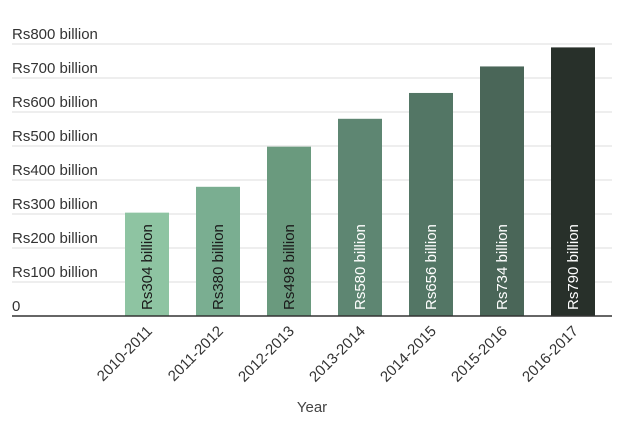 This screenshot has width=624, height=428. Describe the element at coordinates (431, 267) in the screenshot. I see `bar-data-label: Rs656 billion` at that location.